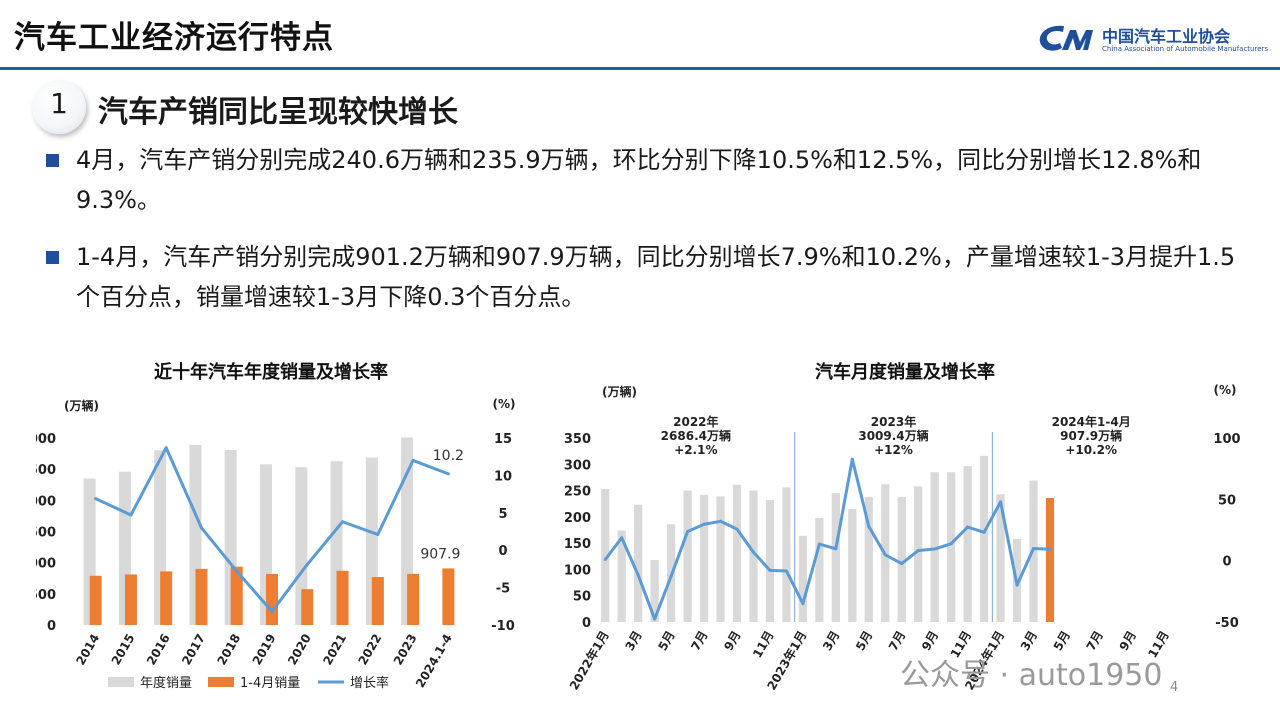  Describe the element at coordinates (121, 682) in the screenshot. I see `legend-swatch-annual` at that location.